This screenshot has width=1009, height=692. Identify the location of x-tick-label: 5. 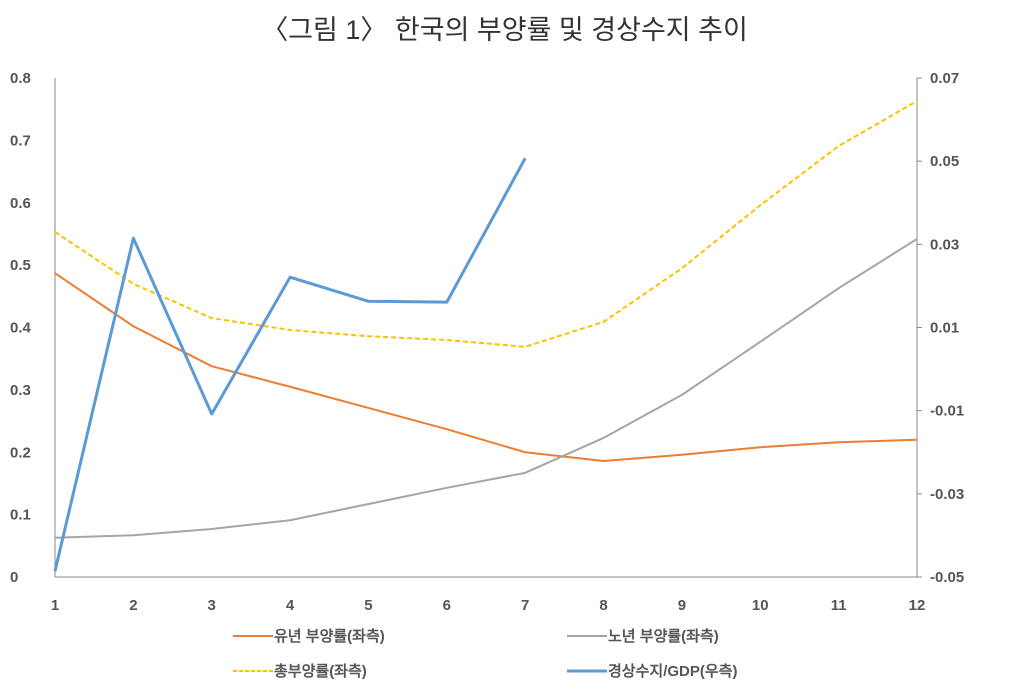
(368, 605).